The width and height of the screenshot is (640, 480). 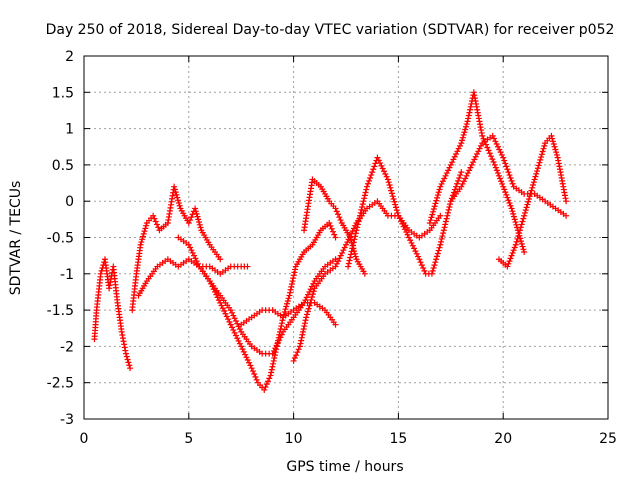 What do you see at coordinates (188, 439) in the screenshot?
I see `x-tick-label: 5` at bounding box center [188, 439].